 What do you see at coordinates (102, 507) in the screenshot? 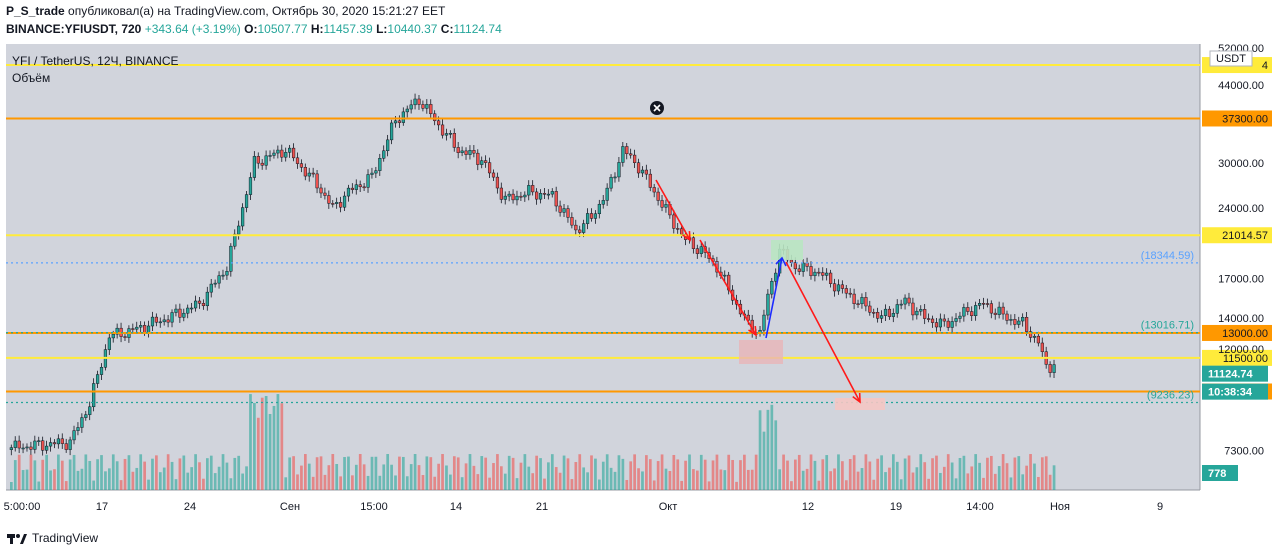
I see `x-tick-1: 17` at bounding box center [102, 507].